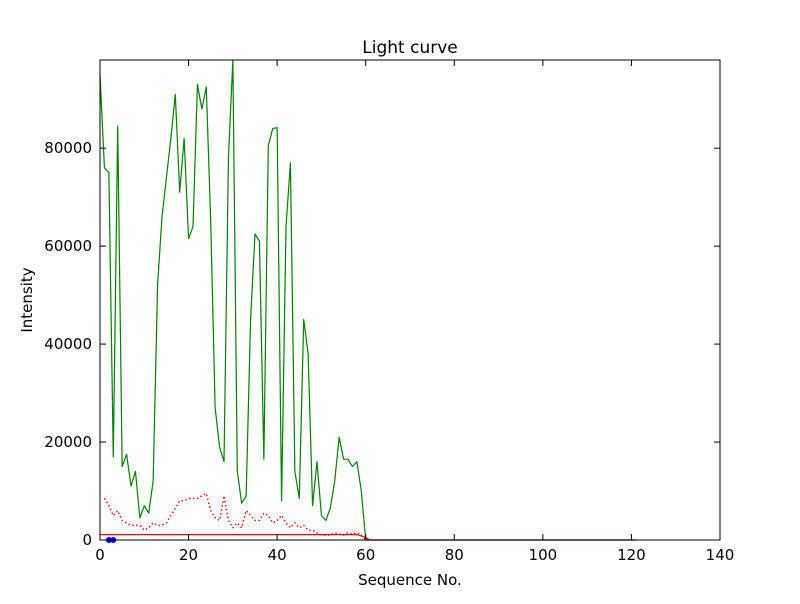  I want to click on x-tick-label: 100, so click(543, 555).